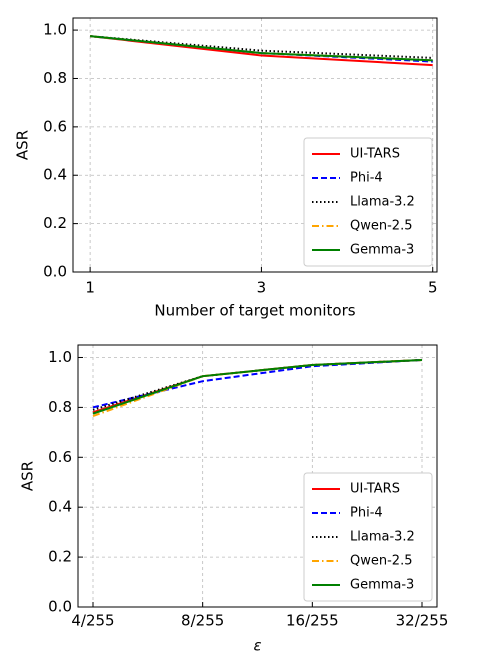  Describe the element at coordinates (262, 288) in the screenshot. I see `x-tick-label: 3` at that location.